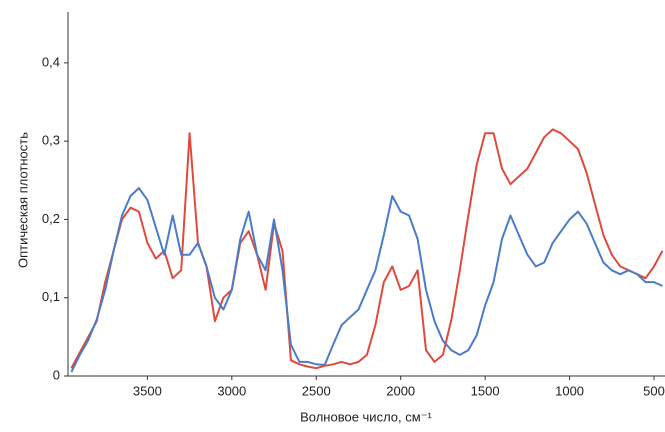 The height and width of the screenshot is (432, 665). What do you see at coordinates (366, 416) in the screenshot?
I see `x-axis-title: Волновое число, см⁻¹` at bounding box center [366, 416].